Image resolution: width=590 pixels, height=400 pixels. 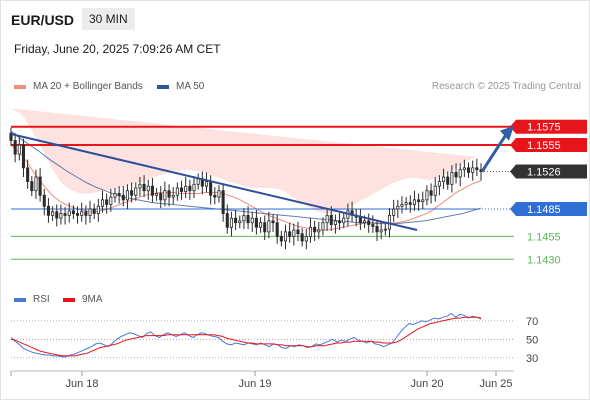 What do you see at coordinates (108, 19) in the screenshot?
I see `interval-button: 30 MIN` at bounding box center [108, 19].